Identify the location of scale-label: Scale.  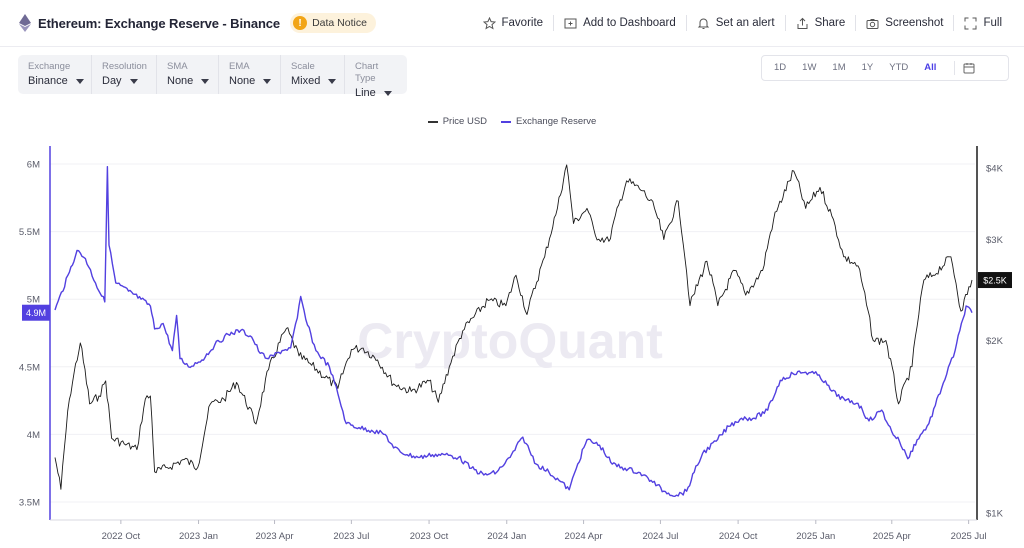
(303, 66).